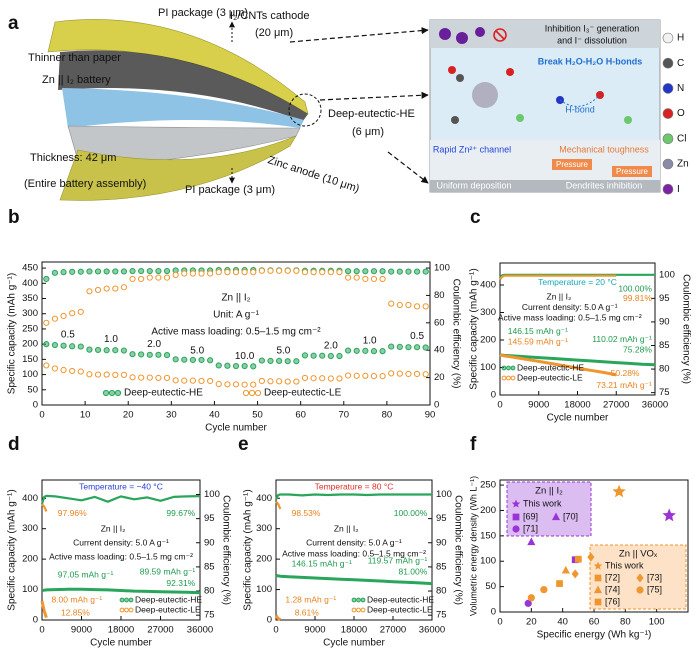 The height and width of the screenshot is (648, 696). Describe the element at coordinates (580, 100) in the screenshot. I see `h-bond-line` at that location.